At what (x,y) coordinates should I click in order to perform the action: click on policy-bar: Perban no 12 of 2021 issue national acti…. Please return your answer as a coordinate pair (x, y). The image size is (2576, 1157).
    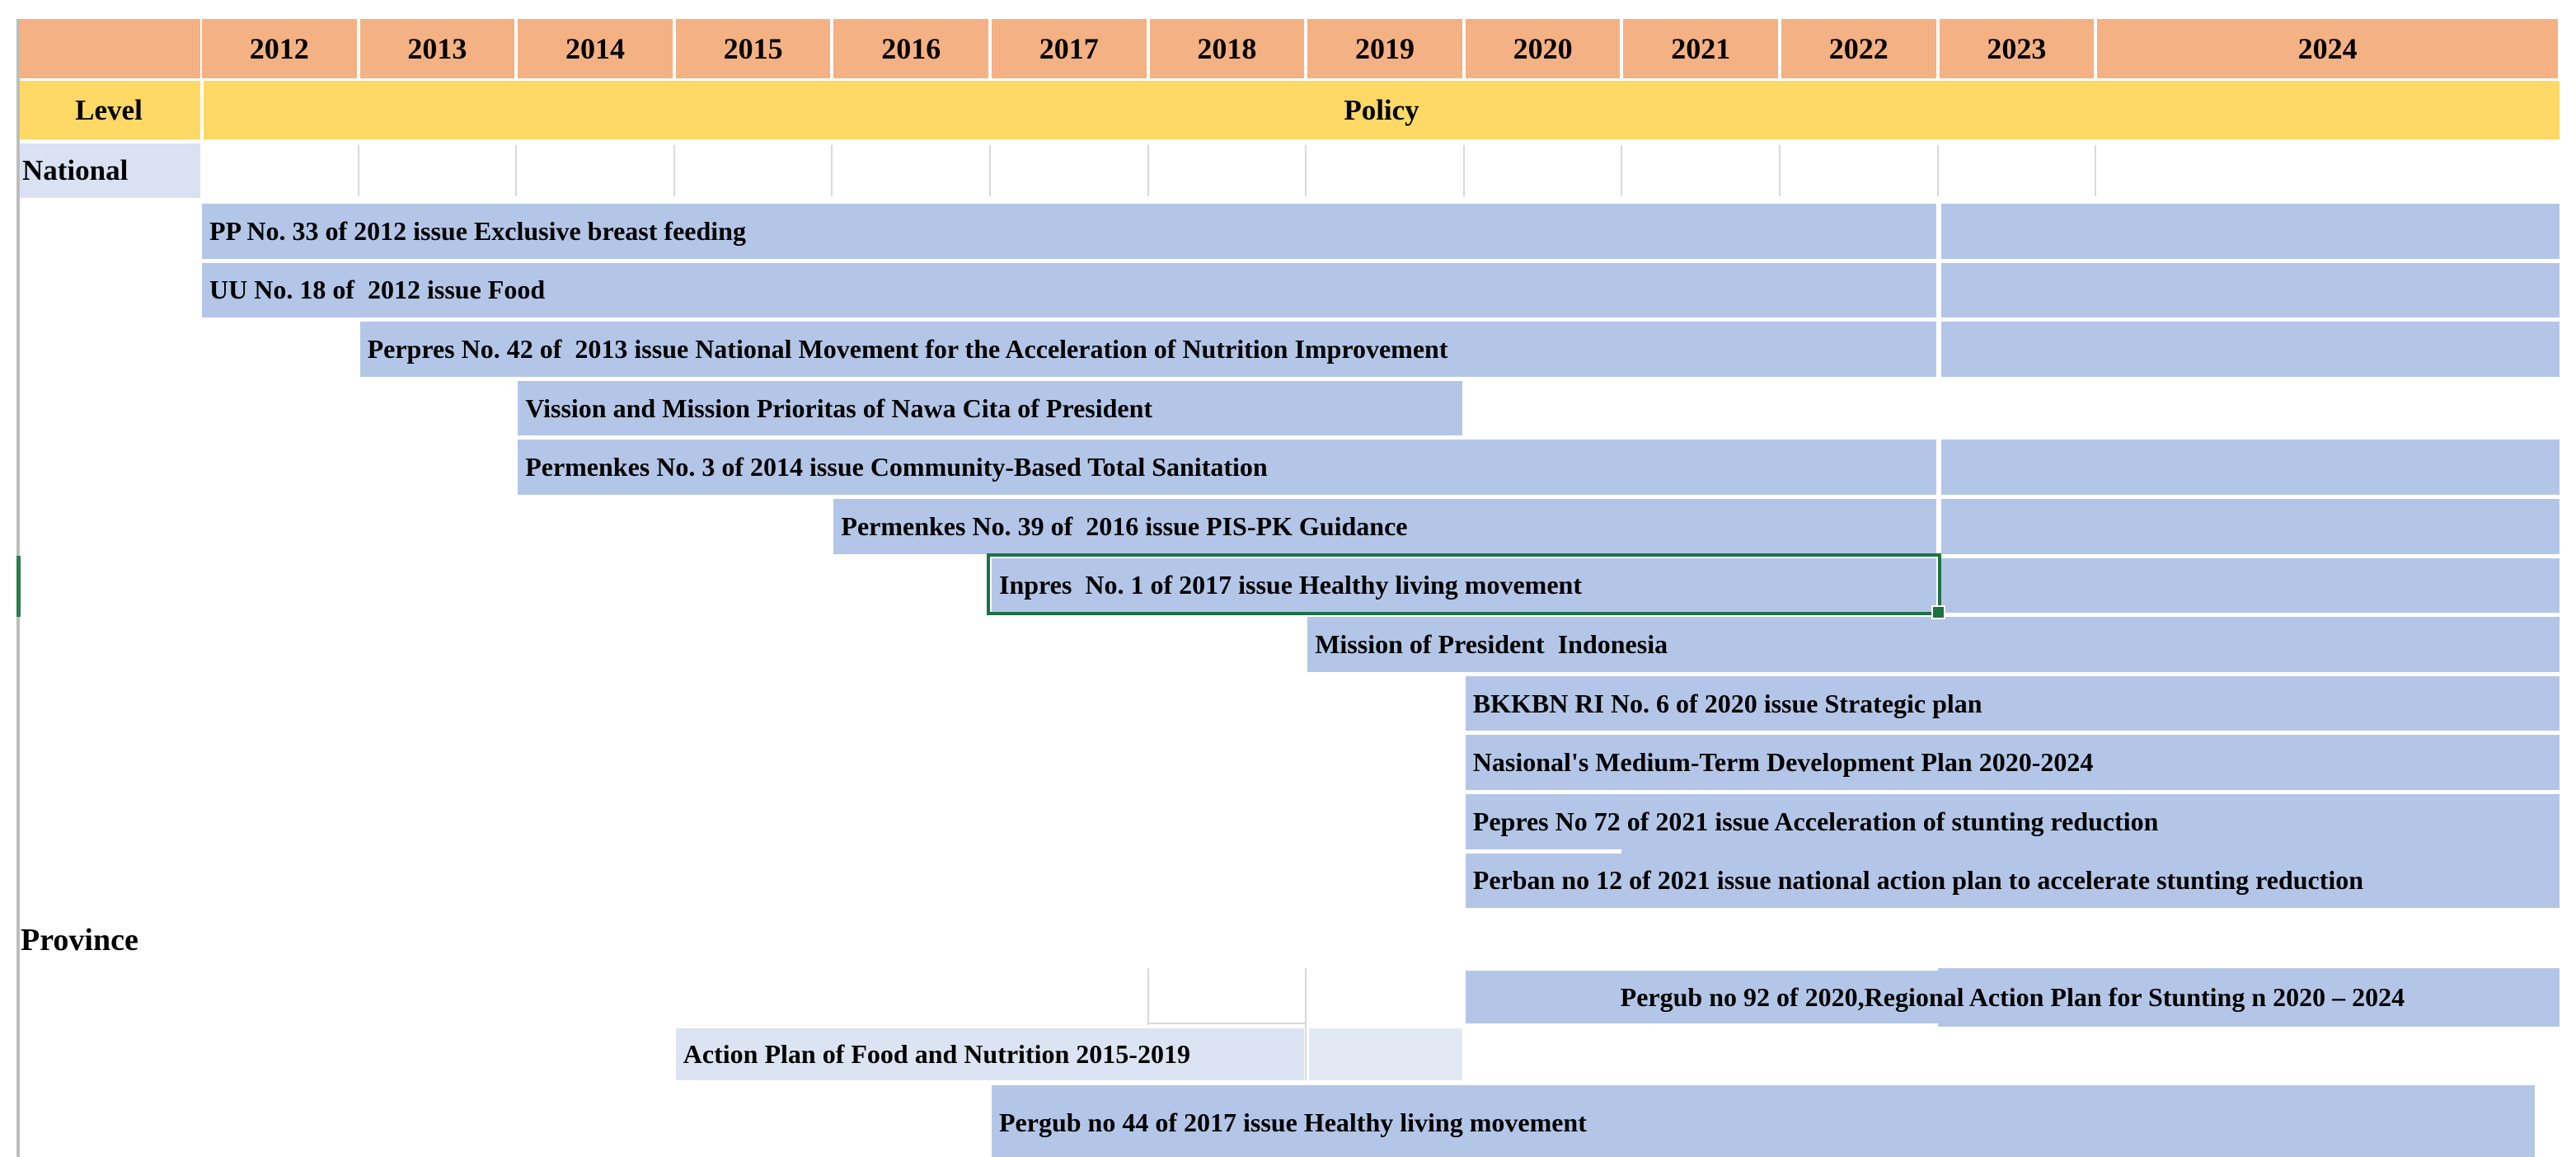
    Looking at the image, I should click on (2013, 881).